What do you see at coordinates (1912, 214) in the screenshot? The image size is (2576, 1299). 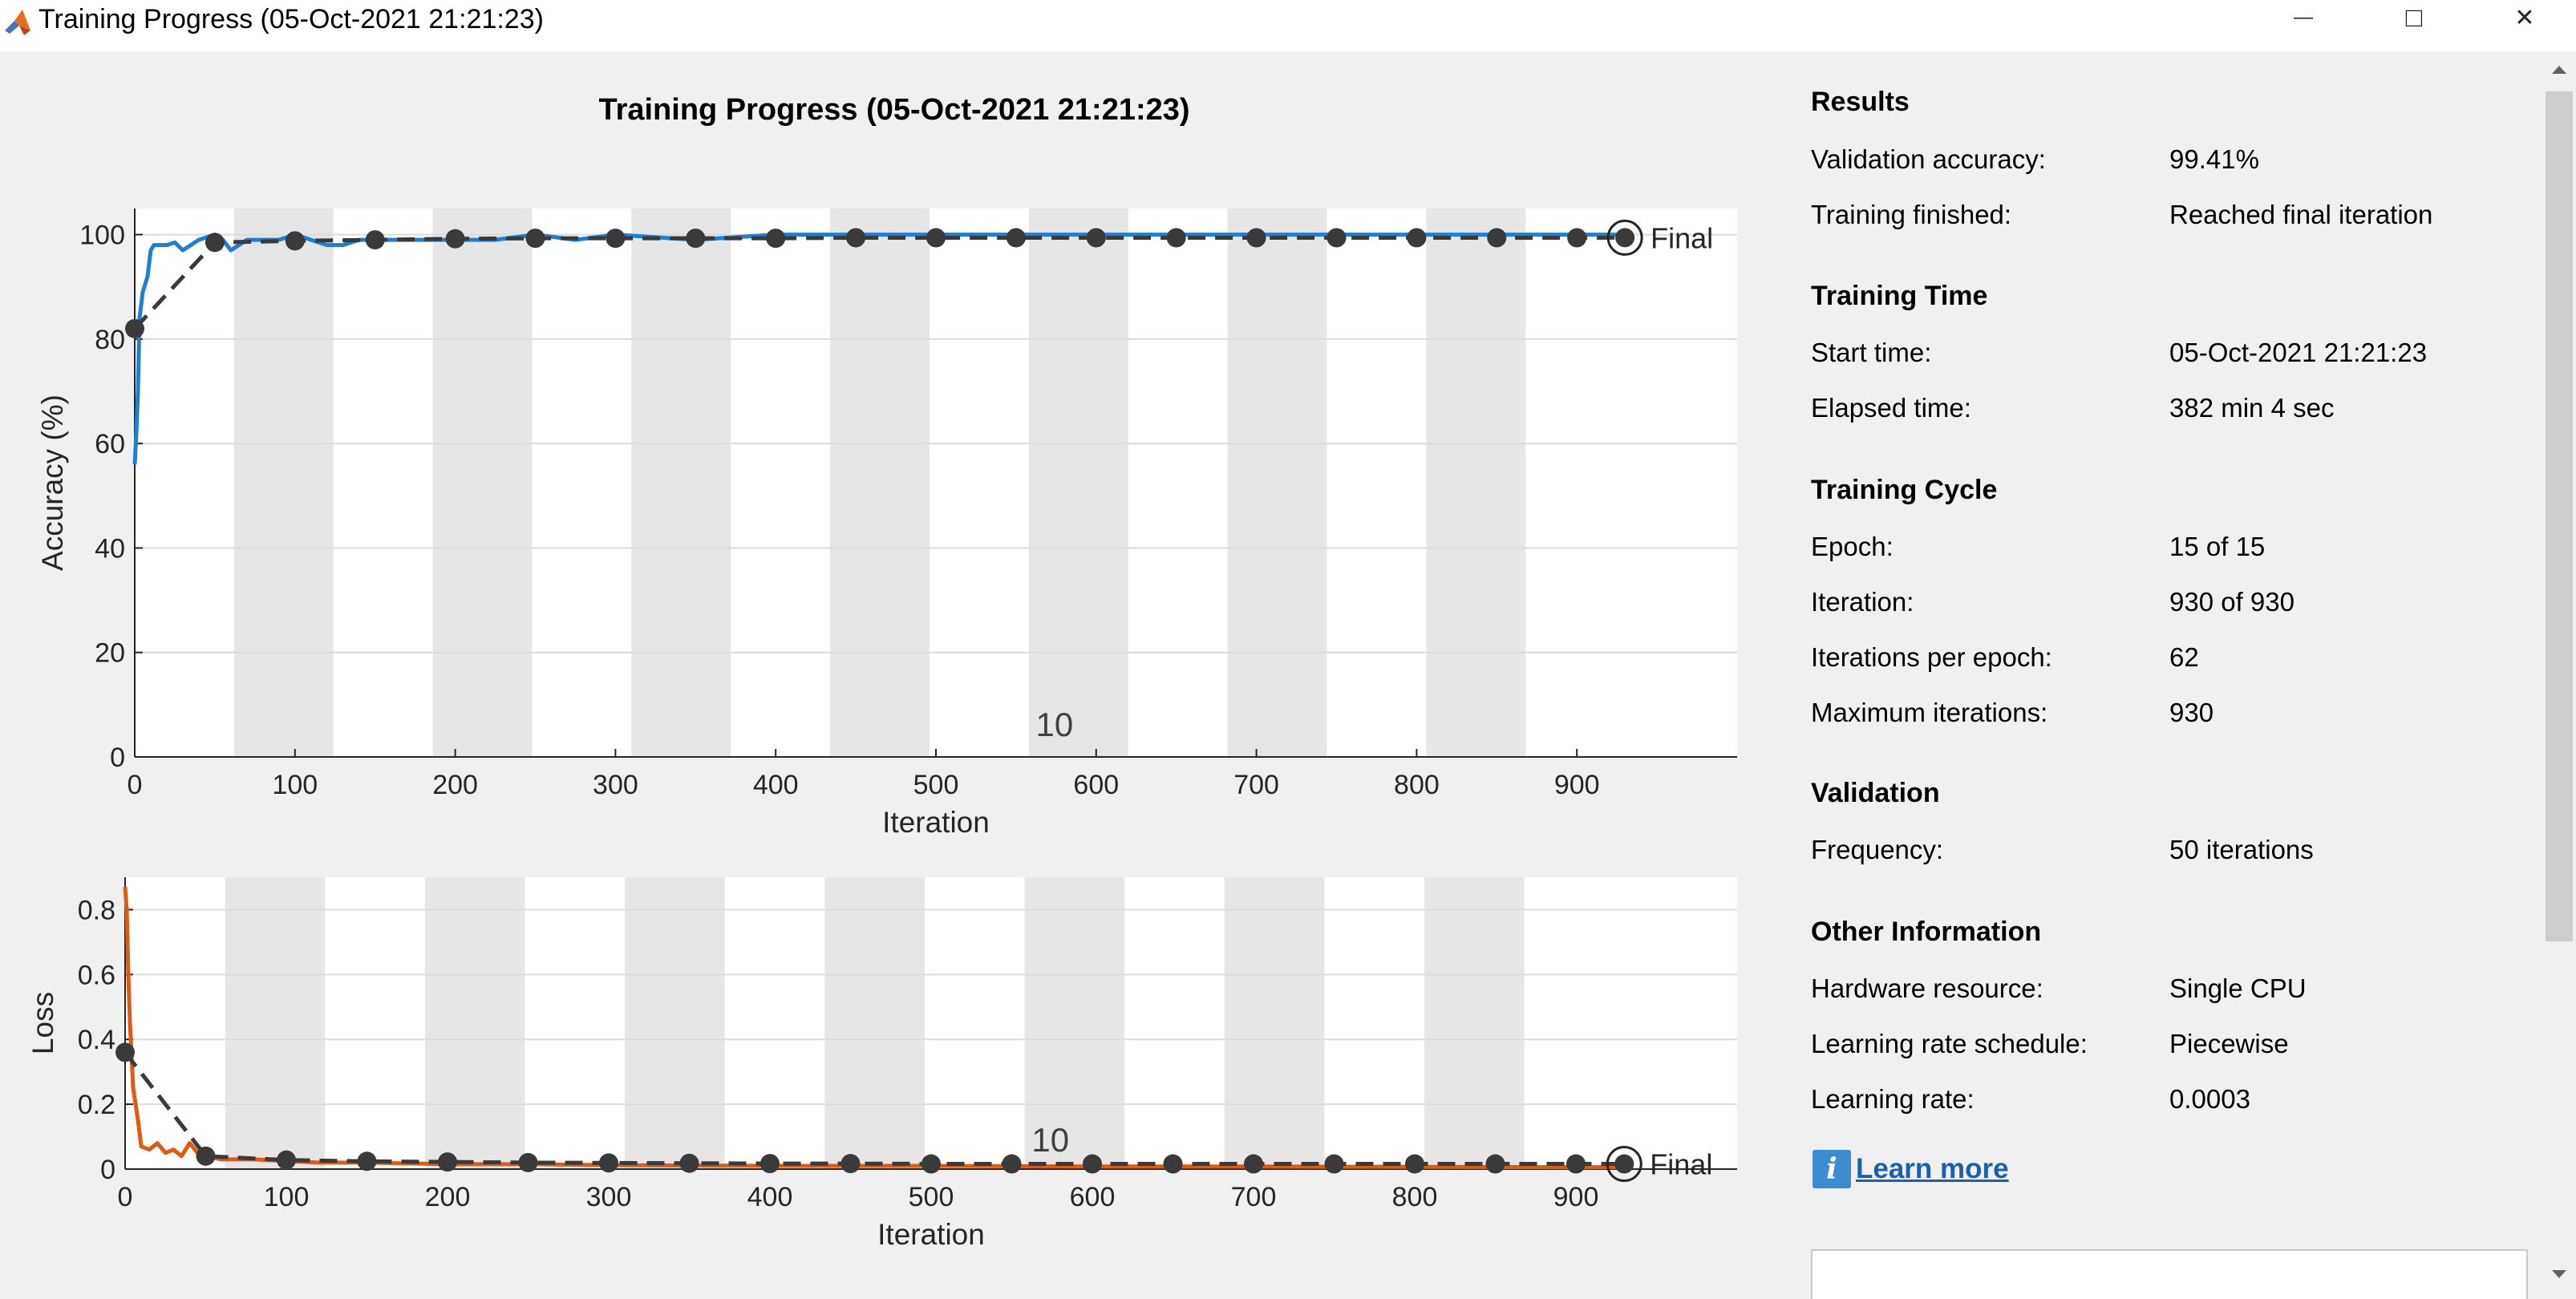 I see `training-finished-label: Training finished:` at bounding box center [1912, 214].